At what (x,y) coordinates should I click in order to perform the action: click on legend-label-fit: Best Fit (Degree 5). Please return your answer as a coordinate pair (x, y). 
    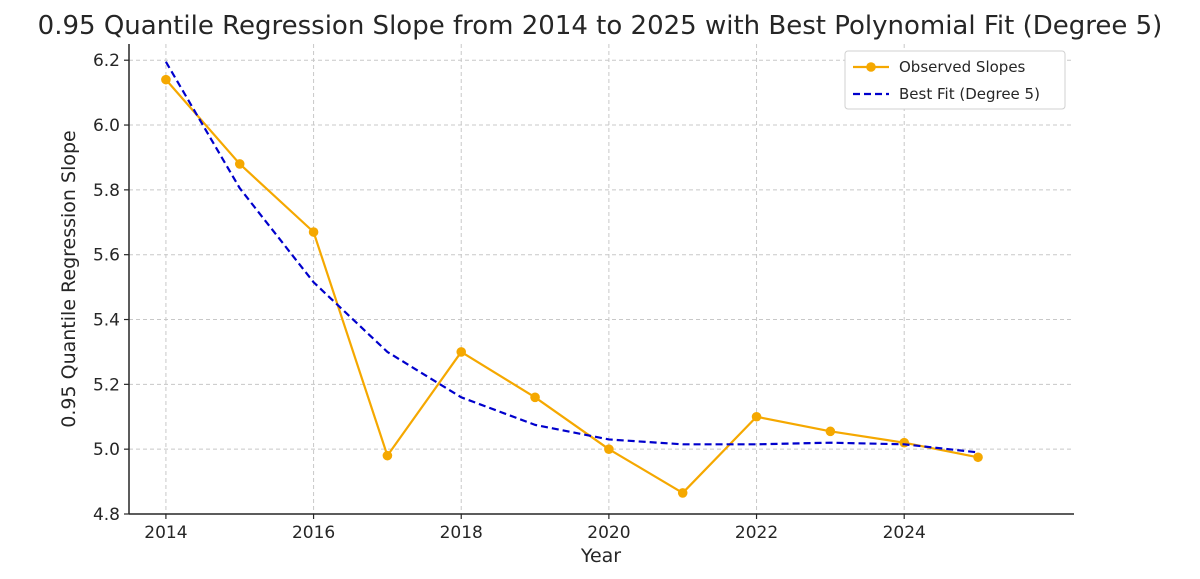
    Looking at the image, I should click on (969, 94).